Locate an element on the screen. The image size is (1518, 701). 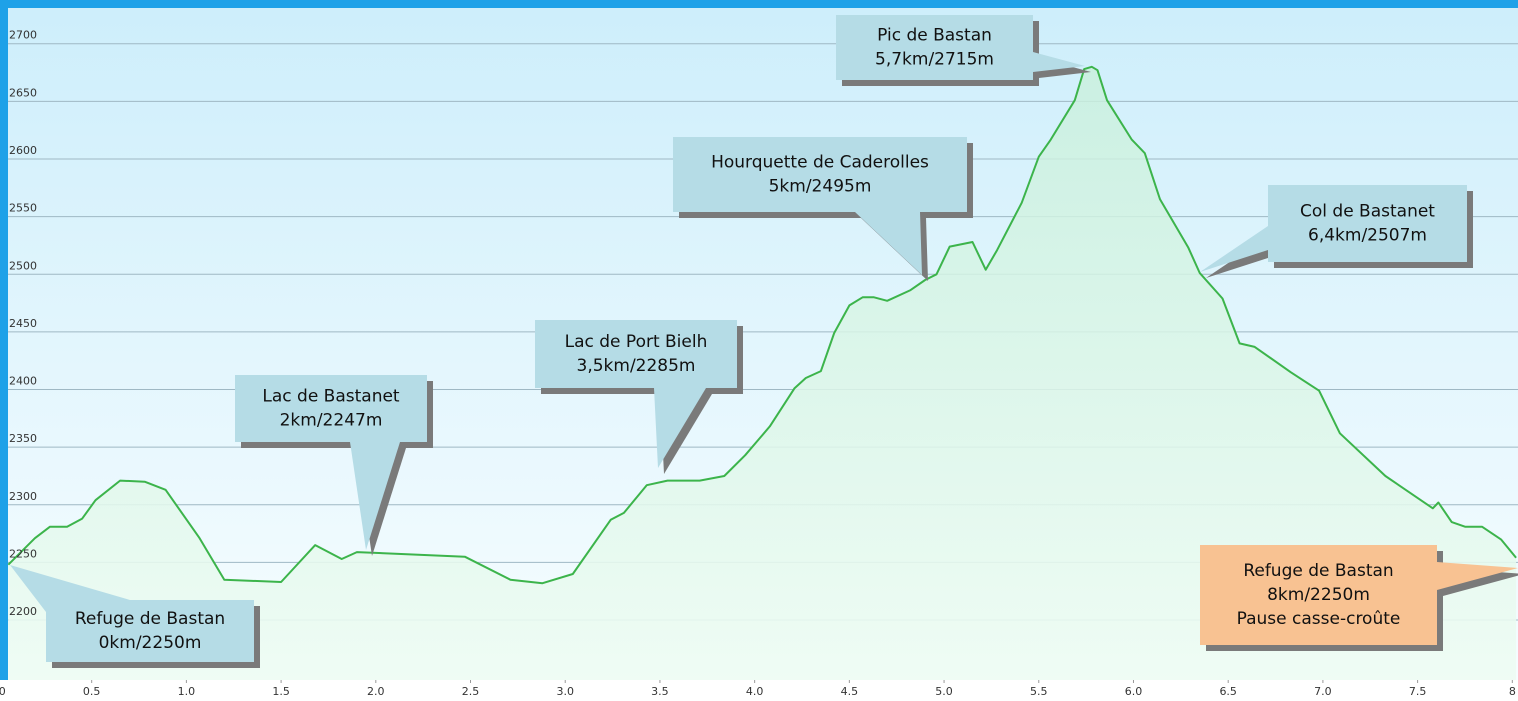
x-tick-label: 4.5 is located at coordinates (850, 691).